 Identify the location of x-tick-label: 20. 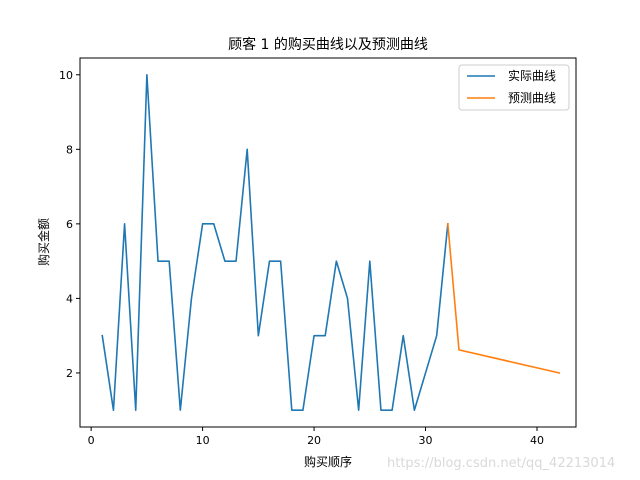
(314, 440).